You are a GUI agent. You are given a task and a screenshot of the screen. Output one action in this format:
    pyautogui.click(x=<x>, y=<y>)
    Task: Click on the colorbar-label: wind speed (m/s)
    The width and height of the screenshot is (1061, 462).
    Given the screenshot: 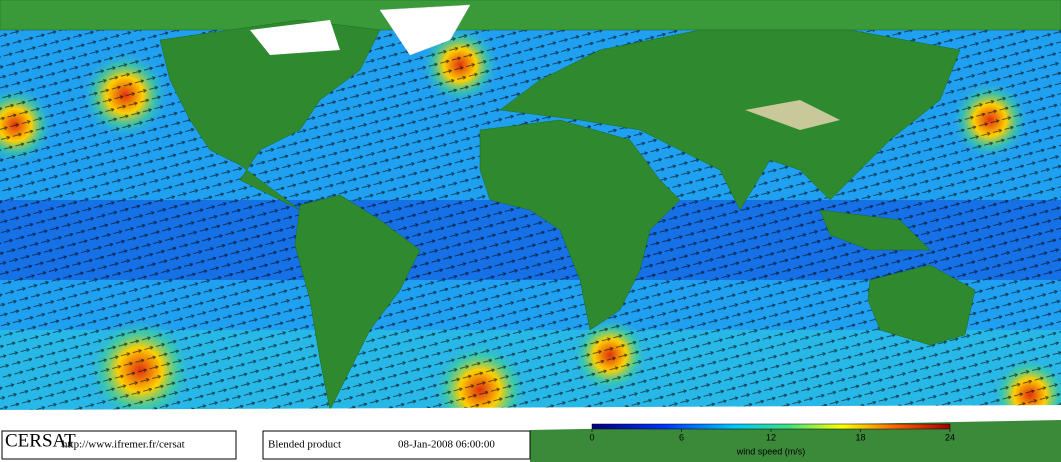 What is the action you would take?
    pyautogui.click(x=771, y=451)
    